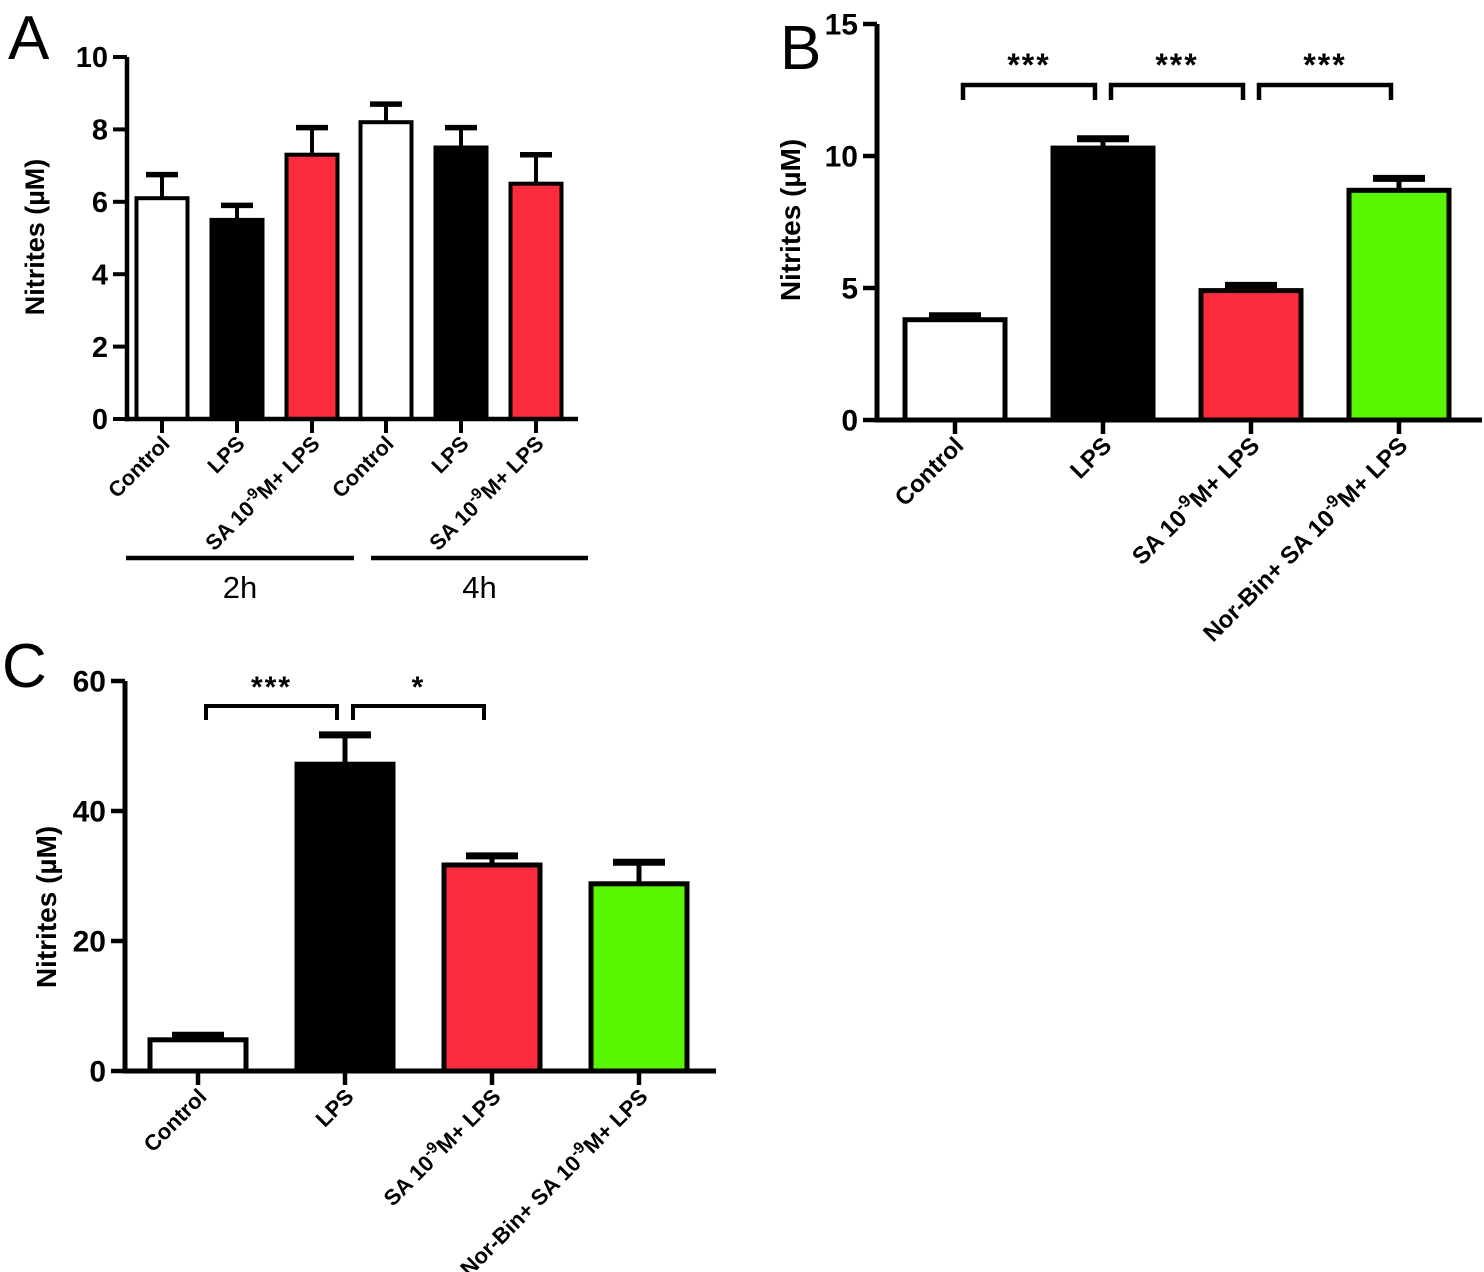  I want to click on significance-stars: *, so click(419, 687).